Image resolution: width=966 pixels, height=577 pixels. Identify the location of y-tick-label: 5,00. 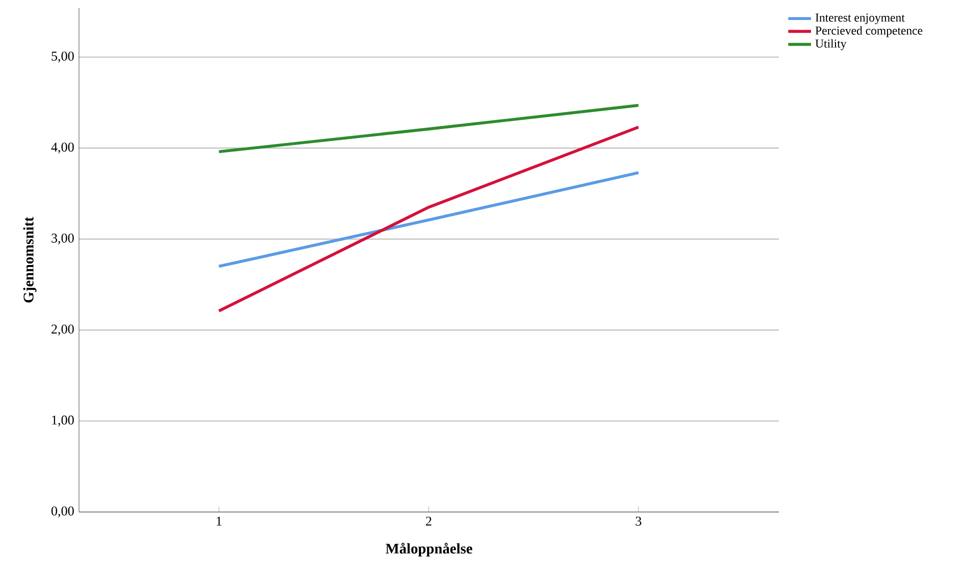
(63, 57).